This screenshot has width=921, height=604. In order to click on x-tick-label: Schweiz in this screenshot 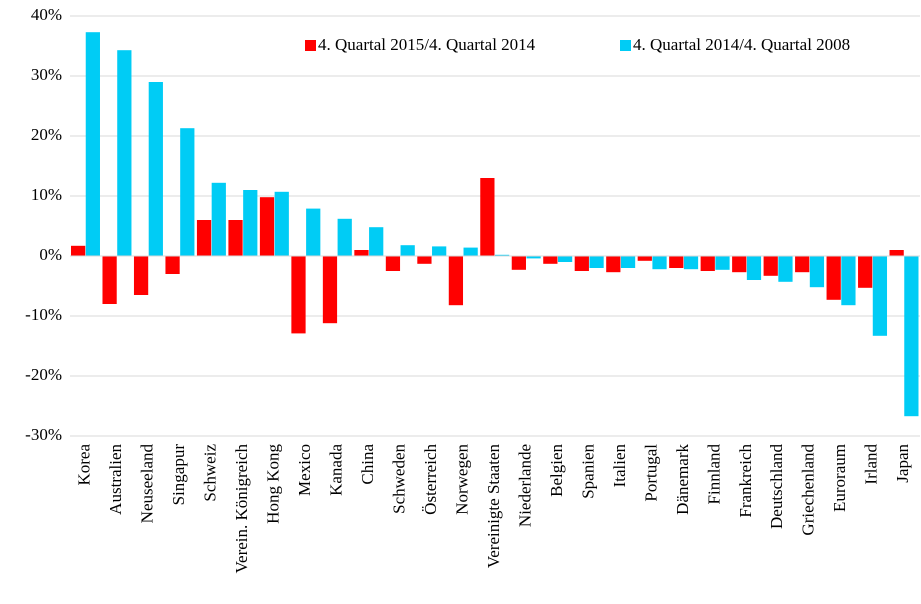, I will do `click(210, 473)`.